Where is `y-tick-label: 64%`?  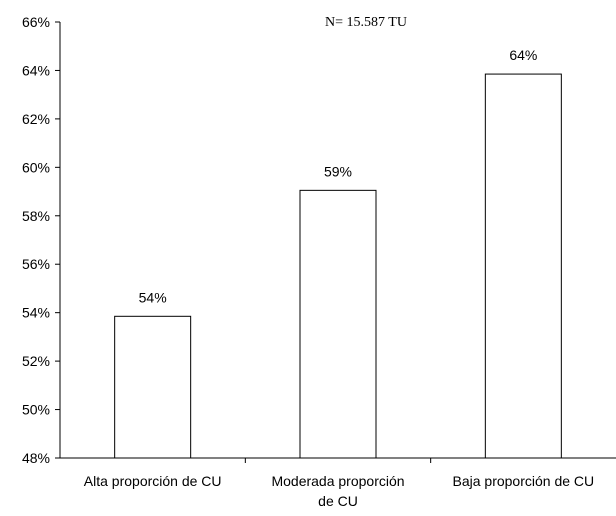 y-tick-label: 64% is located at coordinates (36, 70).